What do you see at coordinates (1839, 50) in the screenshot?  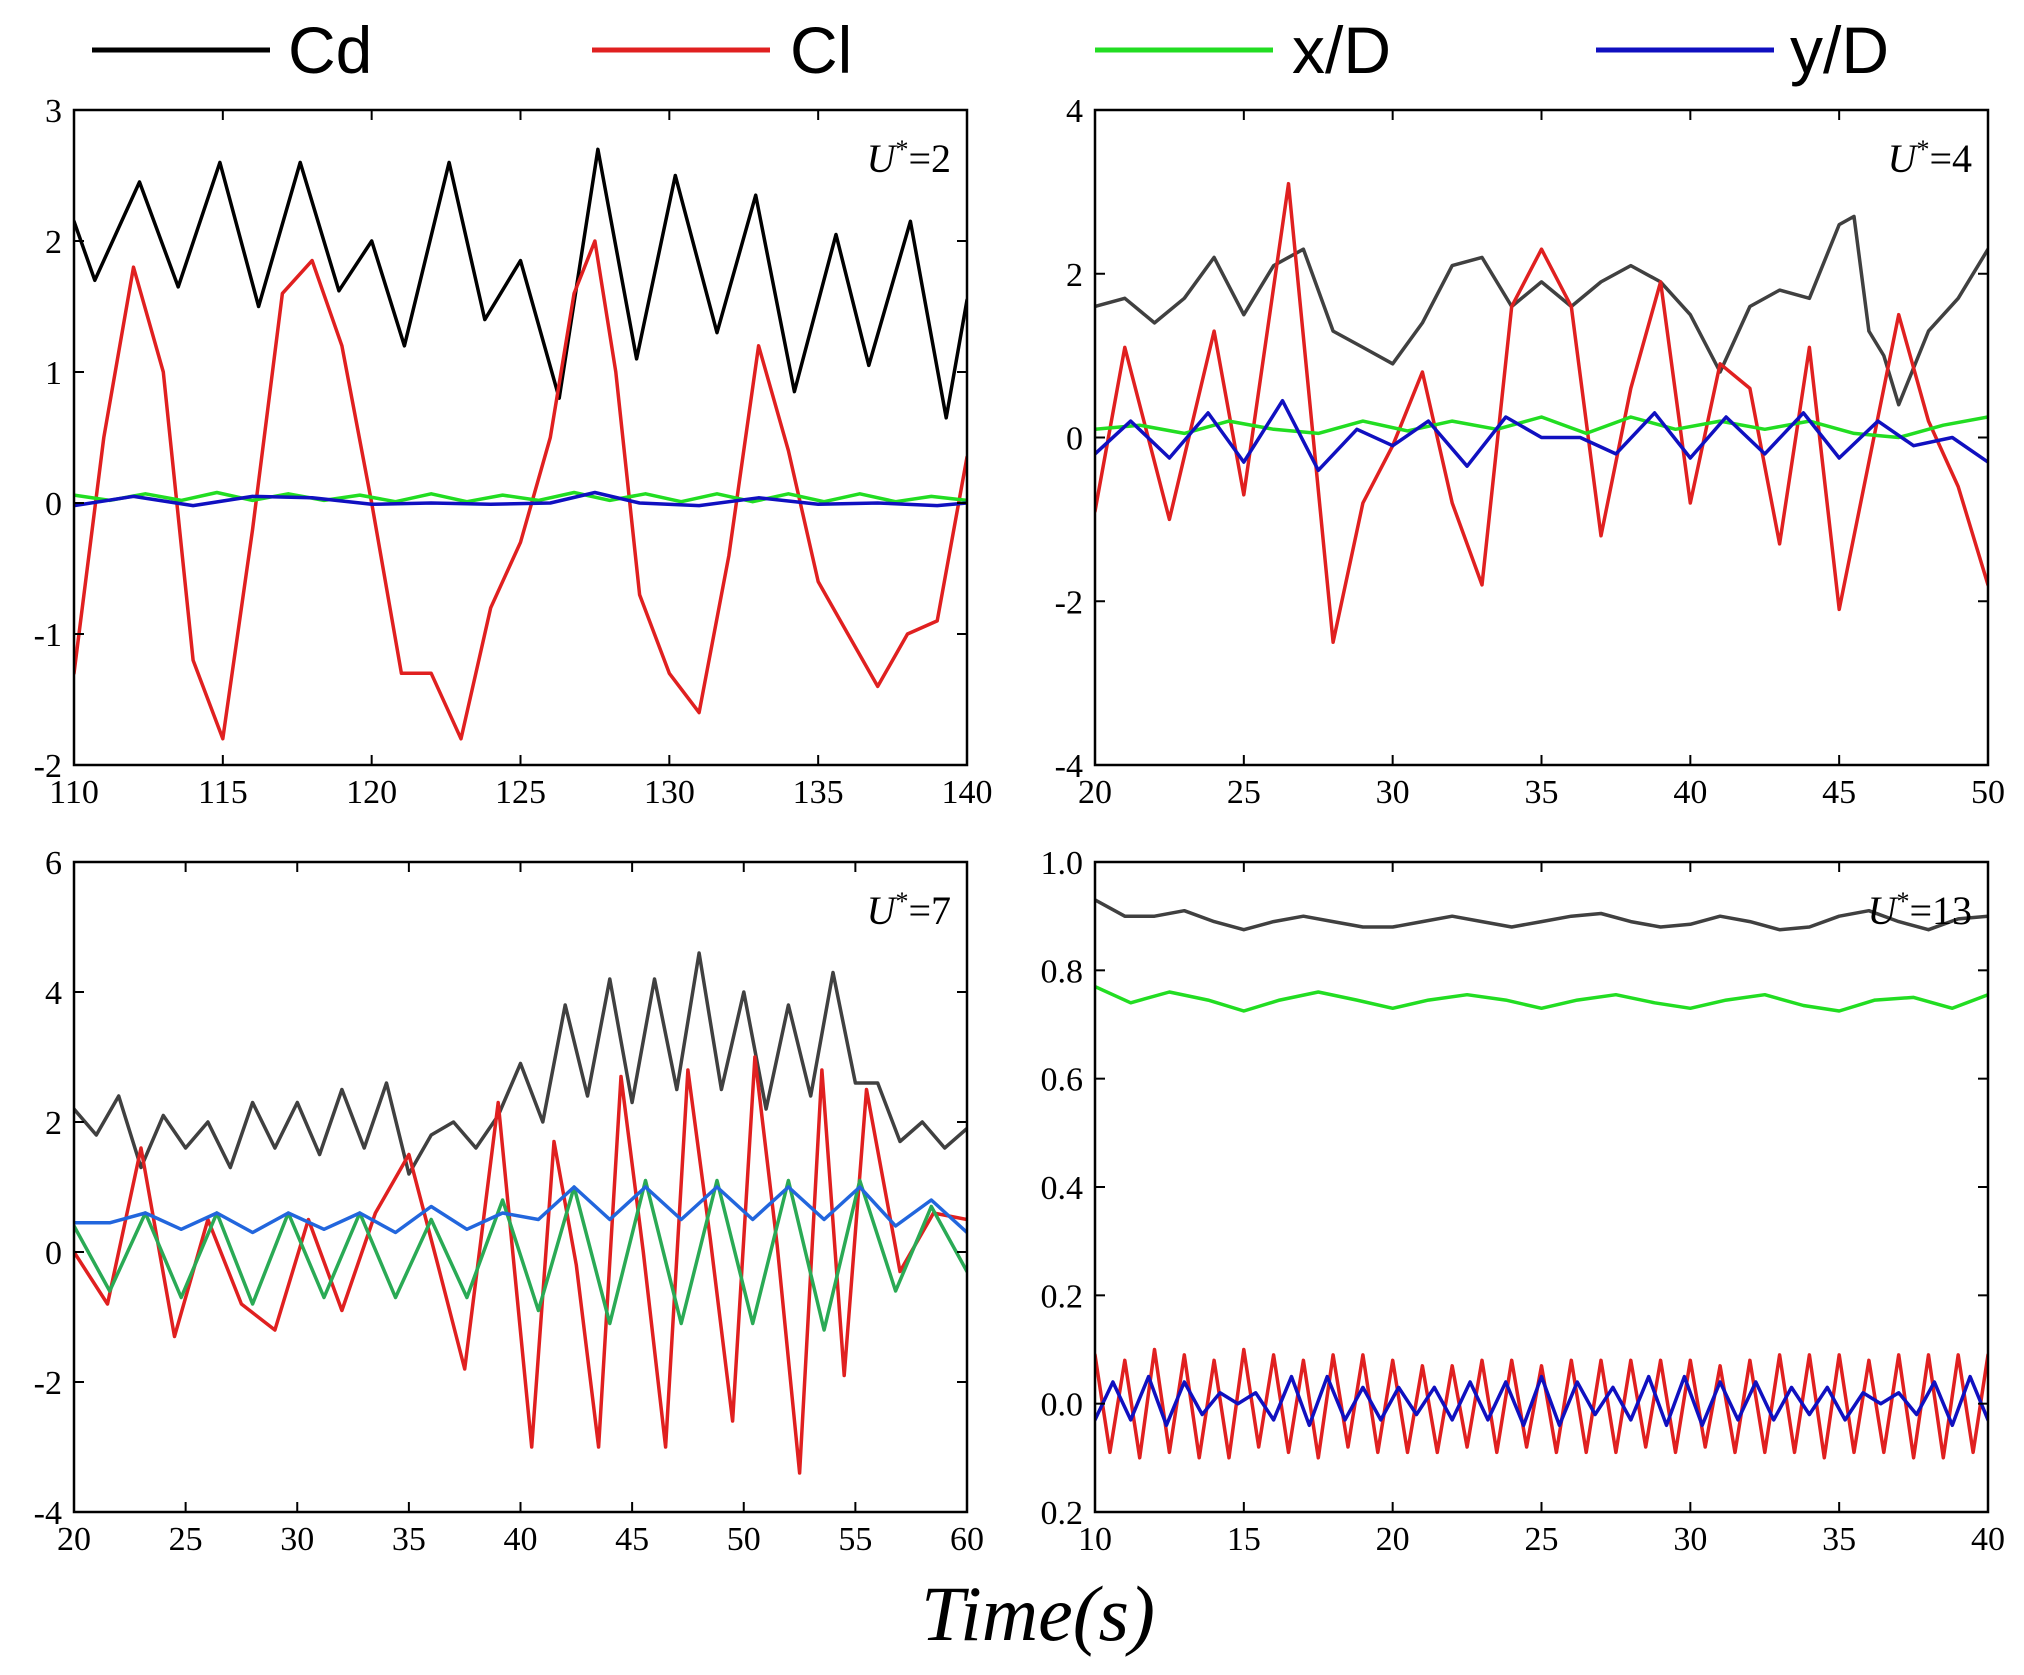 I see `legend-label-yd: y/D` at bounding box center [1839, 50].